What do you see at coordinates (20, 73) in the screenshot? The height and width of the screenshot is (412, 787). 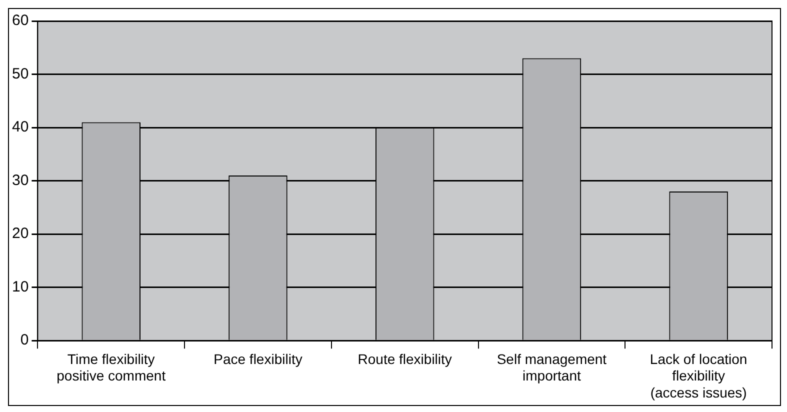 I see `y-tick-label: 50` at bounding box center [20, 73].